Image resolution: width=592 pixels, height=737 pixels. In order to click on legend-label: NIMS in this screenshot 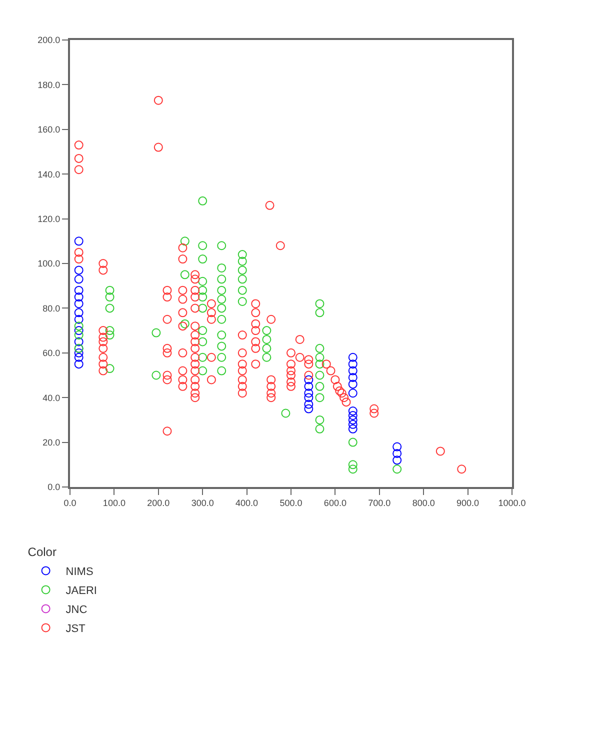, I will do `click(80, 572)`.